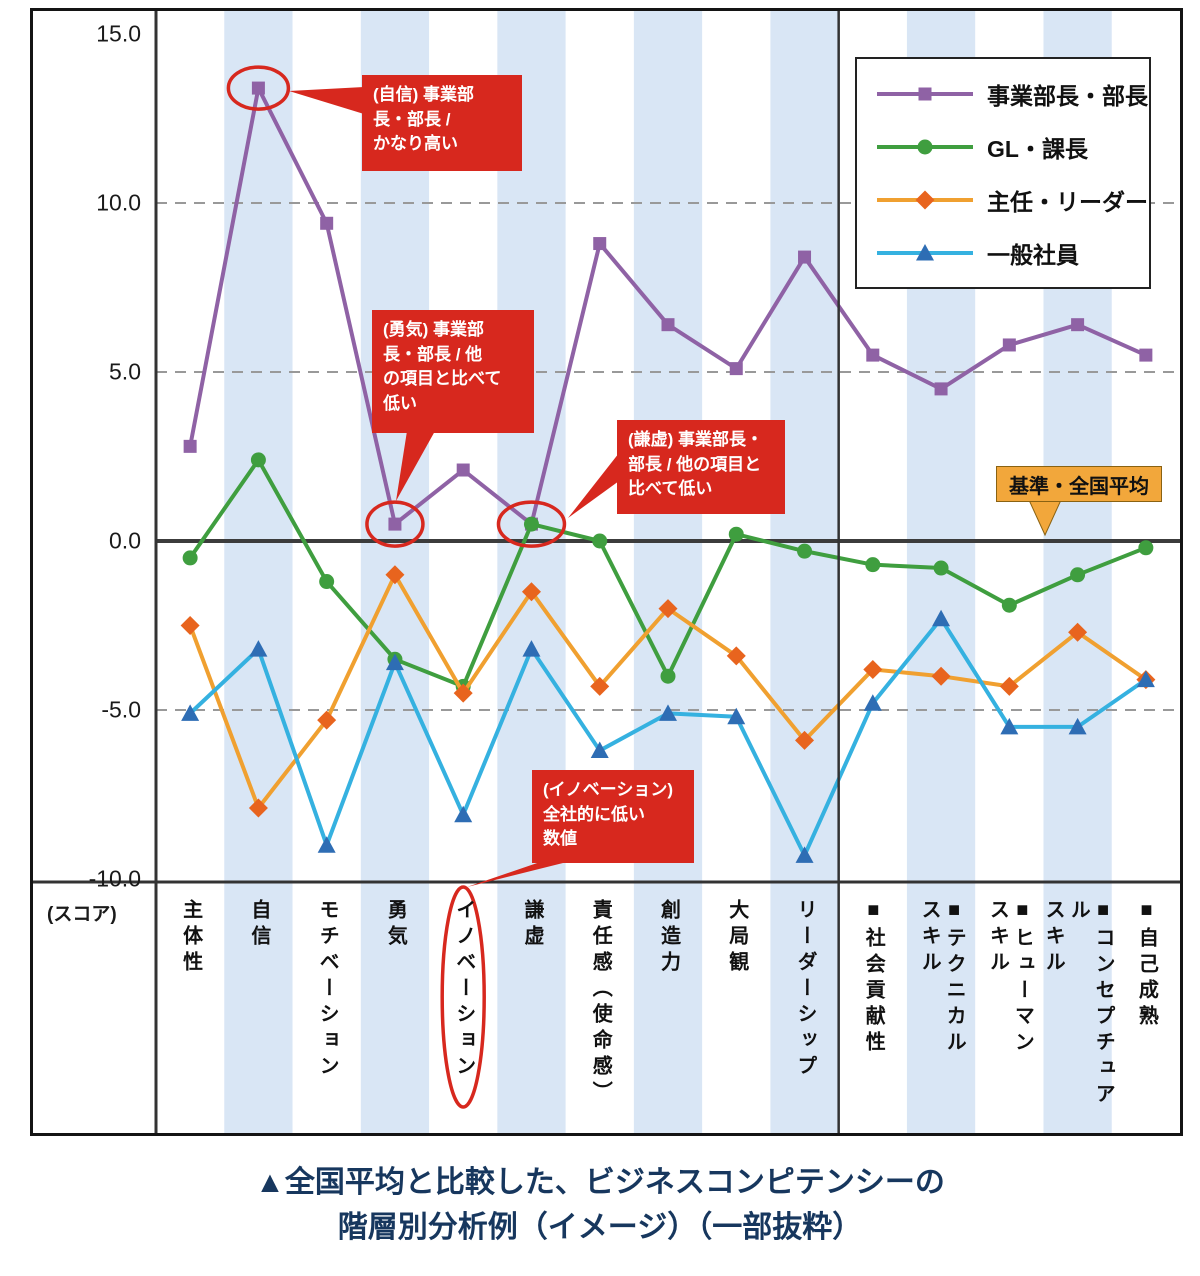  Describe the element at coordinates (600, 1227) in the screenshot. I see `caption-line-2: 階層別分析例（イメージ）（一部抜粋）` at that location.